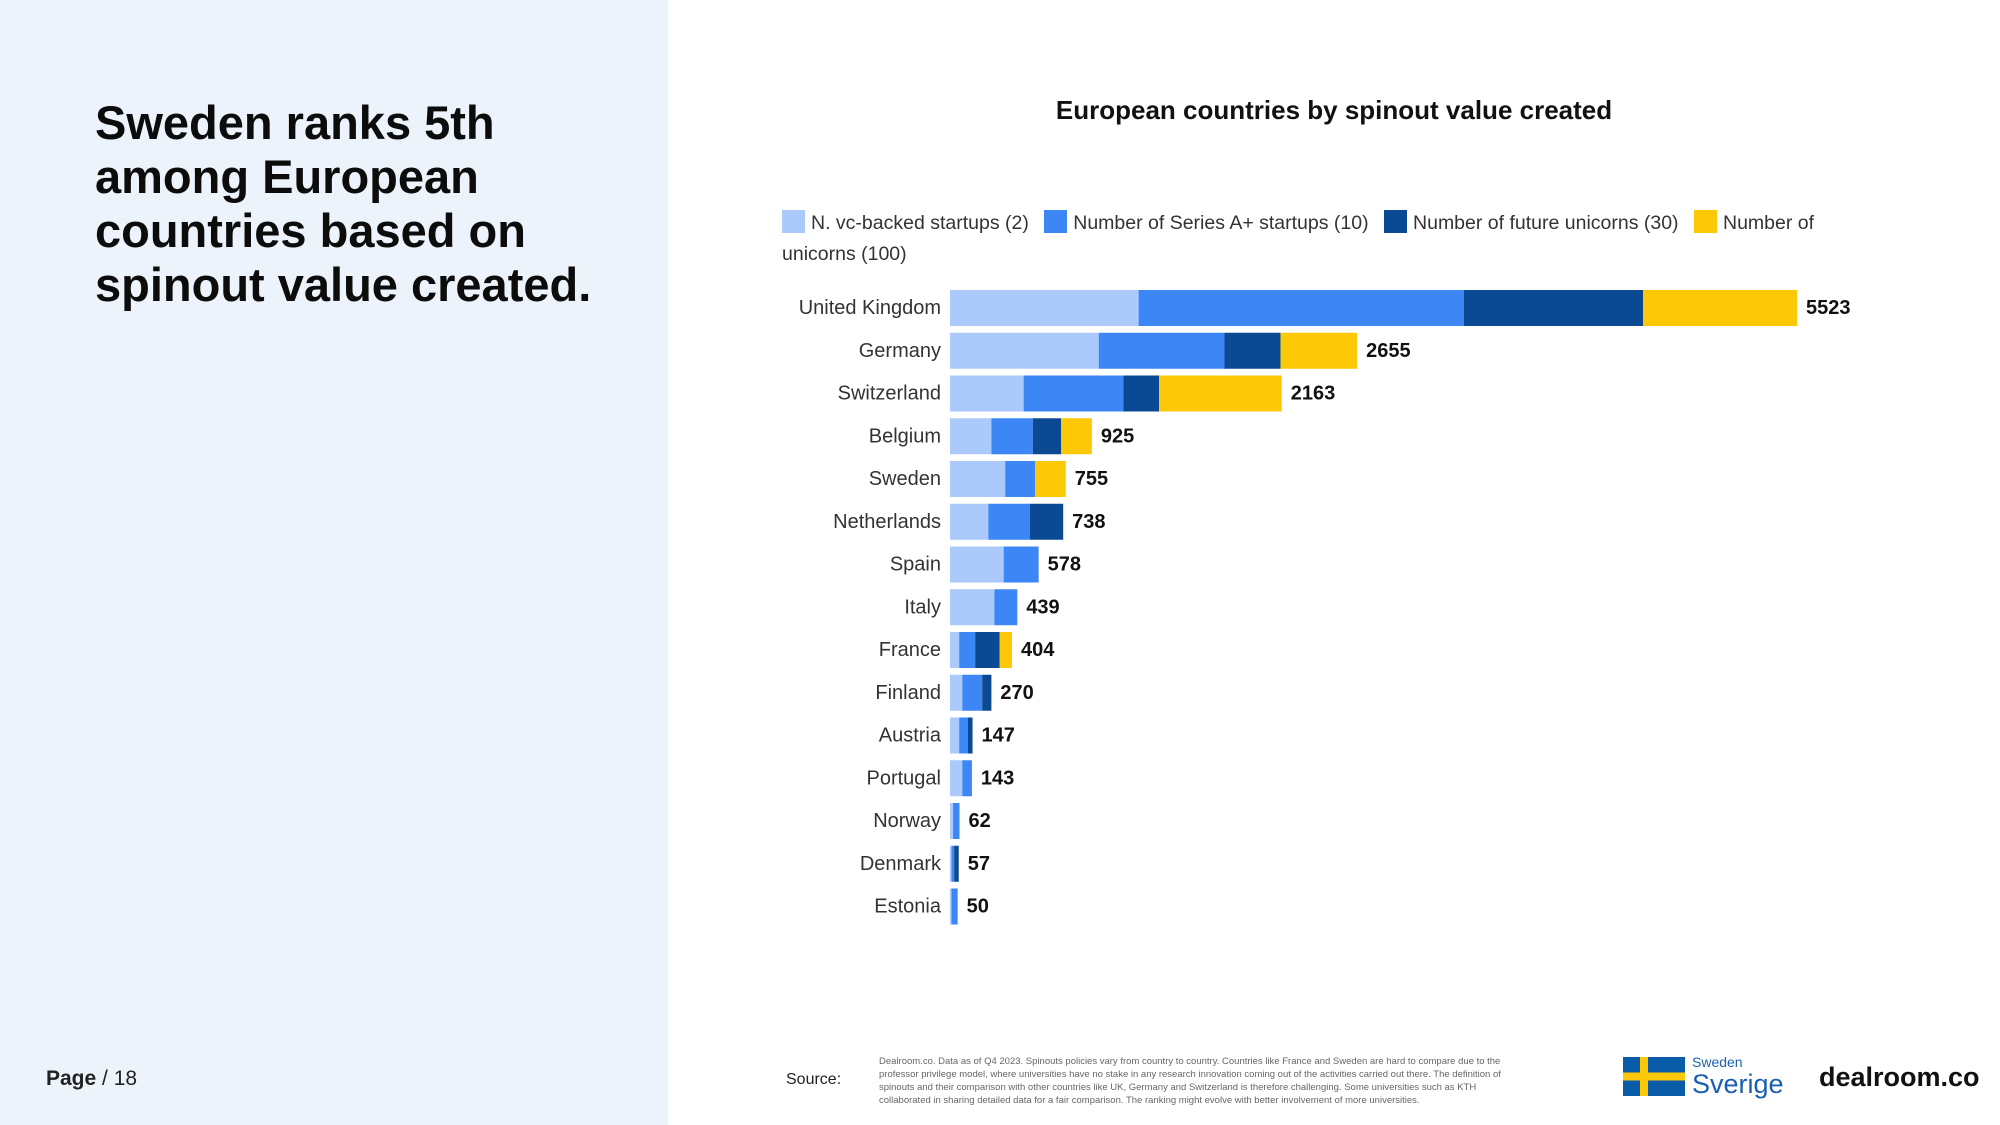  Describe the element at coordinates (814, 1079) in the screenshot. I see `source-label: Source:` at that location.